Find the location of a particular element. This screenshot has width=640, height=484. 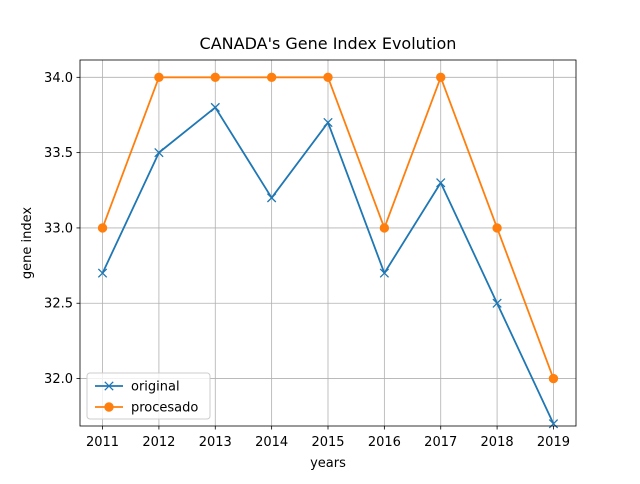

x-tick-label: 2012 is located at coordinates (158, 442).